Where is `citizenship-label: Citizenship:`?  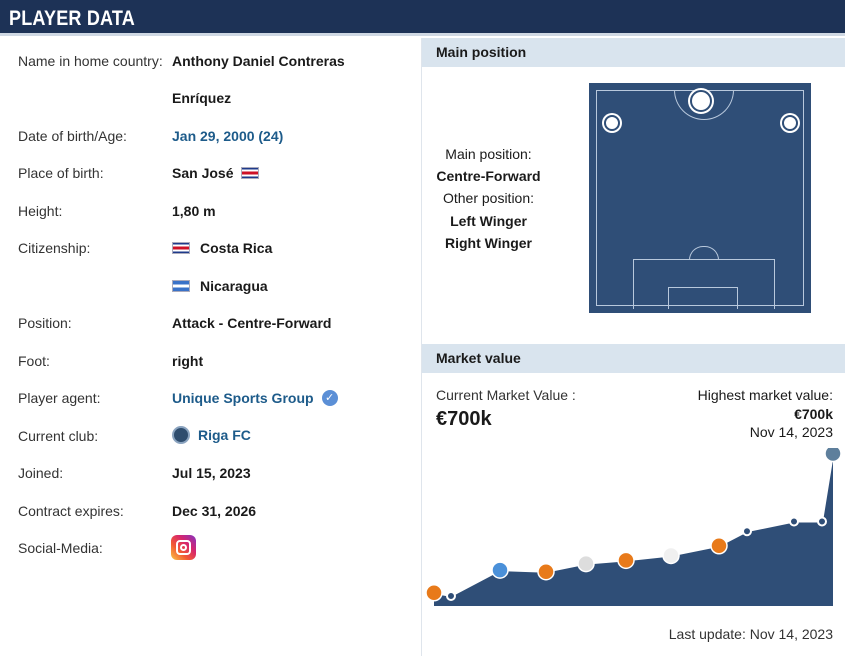 citizenship-label: Citizenship: is located at coordinates (54, 248).